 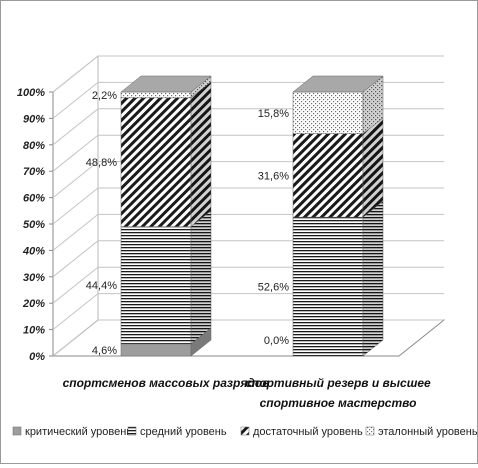 What do you see at coordinates (338, 383) in the screenshot?
I see `category-label: спортивный резерв и высшее` at bounding box center [338, 383].